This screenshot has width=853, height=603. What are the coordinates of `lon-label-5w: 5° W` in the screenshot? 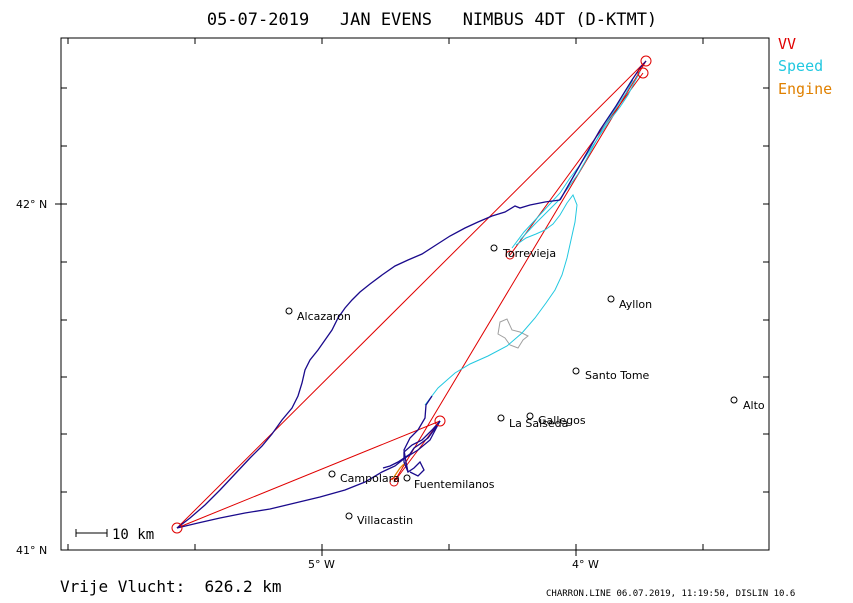 It's located at (321, 564).